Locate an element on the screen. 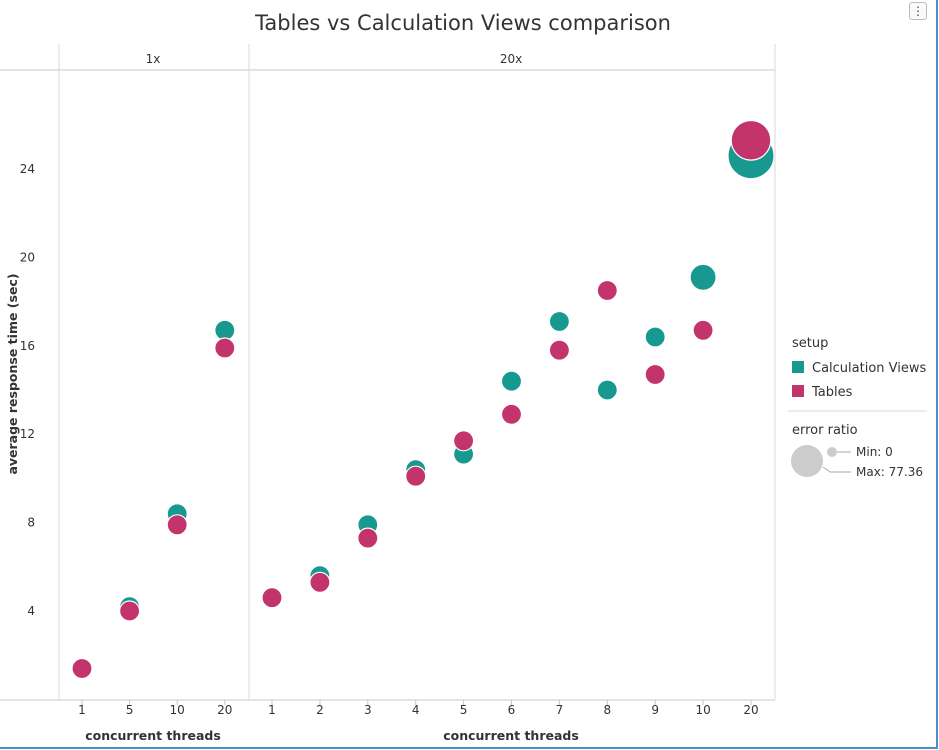  x-tick-label: 3 is located at coordinates (368, 710).